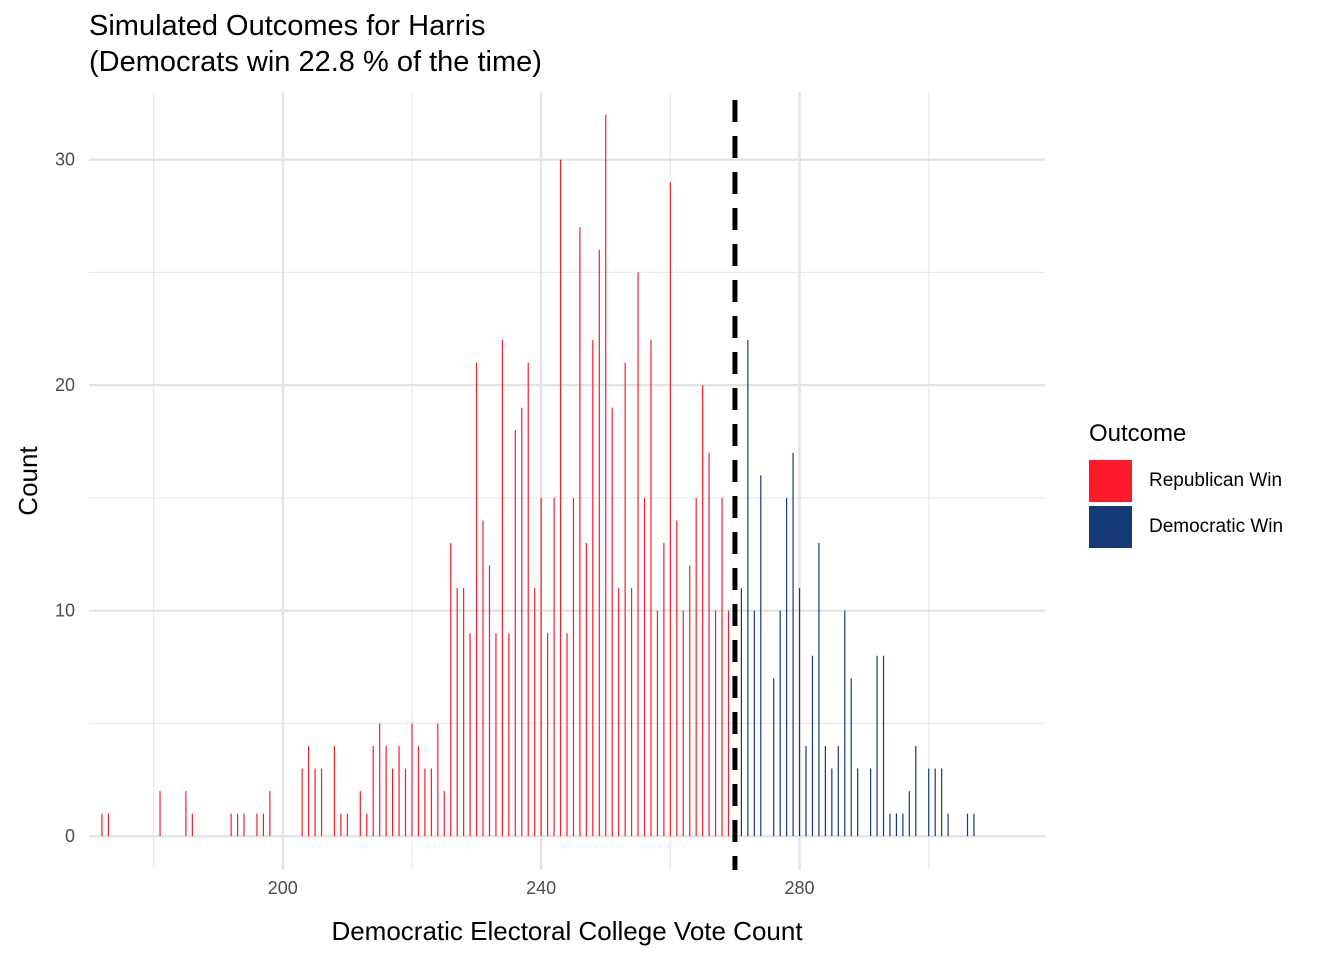 The width and height of the screenshot is (1344, 960). Describe the element at coordinates (315, 62) in the screenshot. I see `chart-subtitle: (Democrats win 22.8 % of the time)` at that location.